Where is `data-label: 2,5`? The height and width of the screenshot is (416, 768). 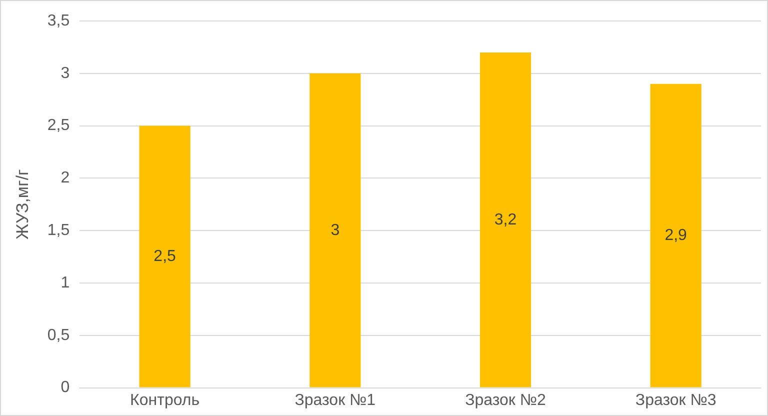
data-label: 2,5 is located at coordinates (165, 256).